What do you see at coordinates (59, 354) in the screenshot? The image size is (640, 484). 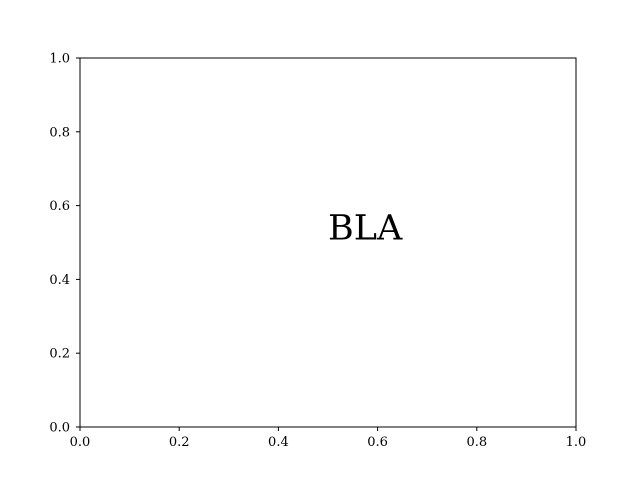 I see `y-tick-label: 0.2` at bounding box center [59, 354].